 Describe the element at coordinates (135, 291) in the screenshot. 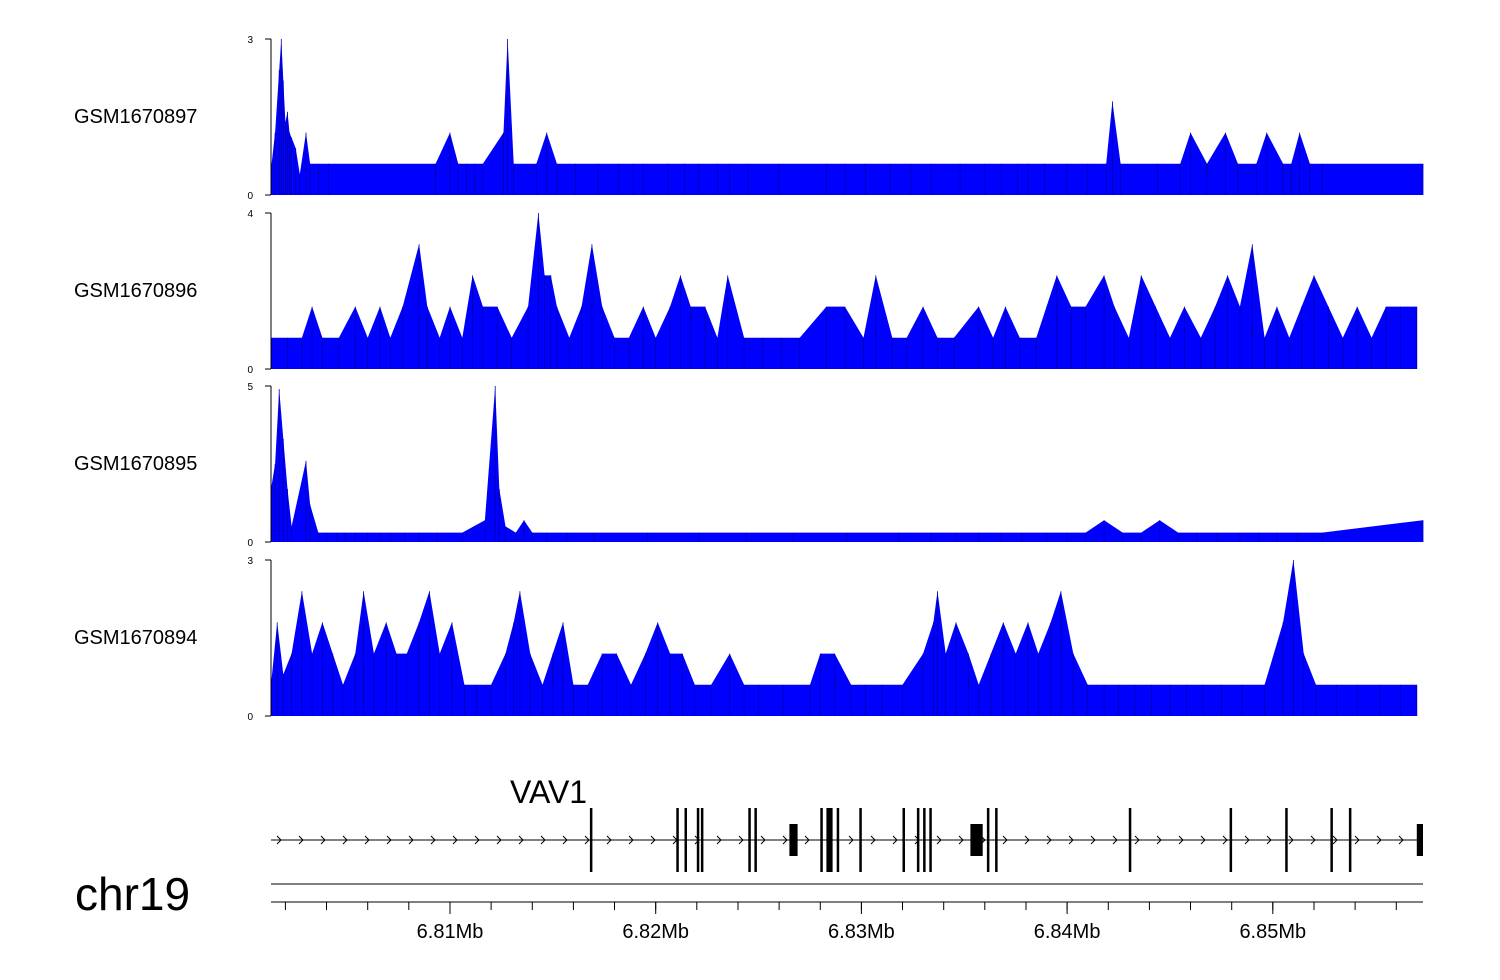

I see `track-label: GSM1670896` at that location.